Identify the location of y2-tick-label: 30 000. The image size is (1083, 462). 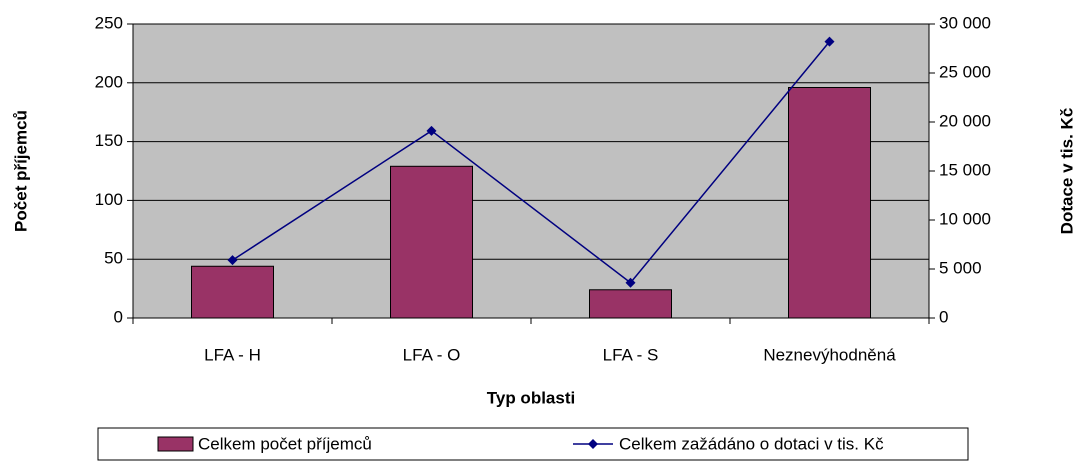
(965, 22).